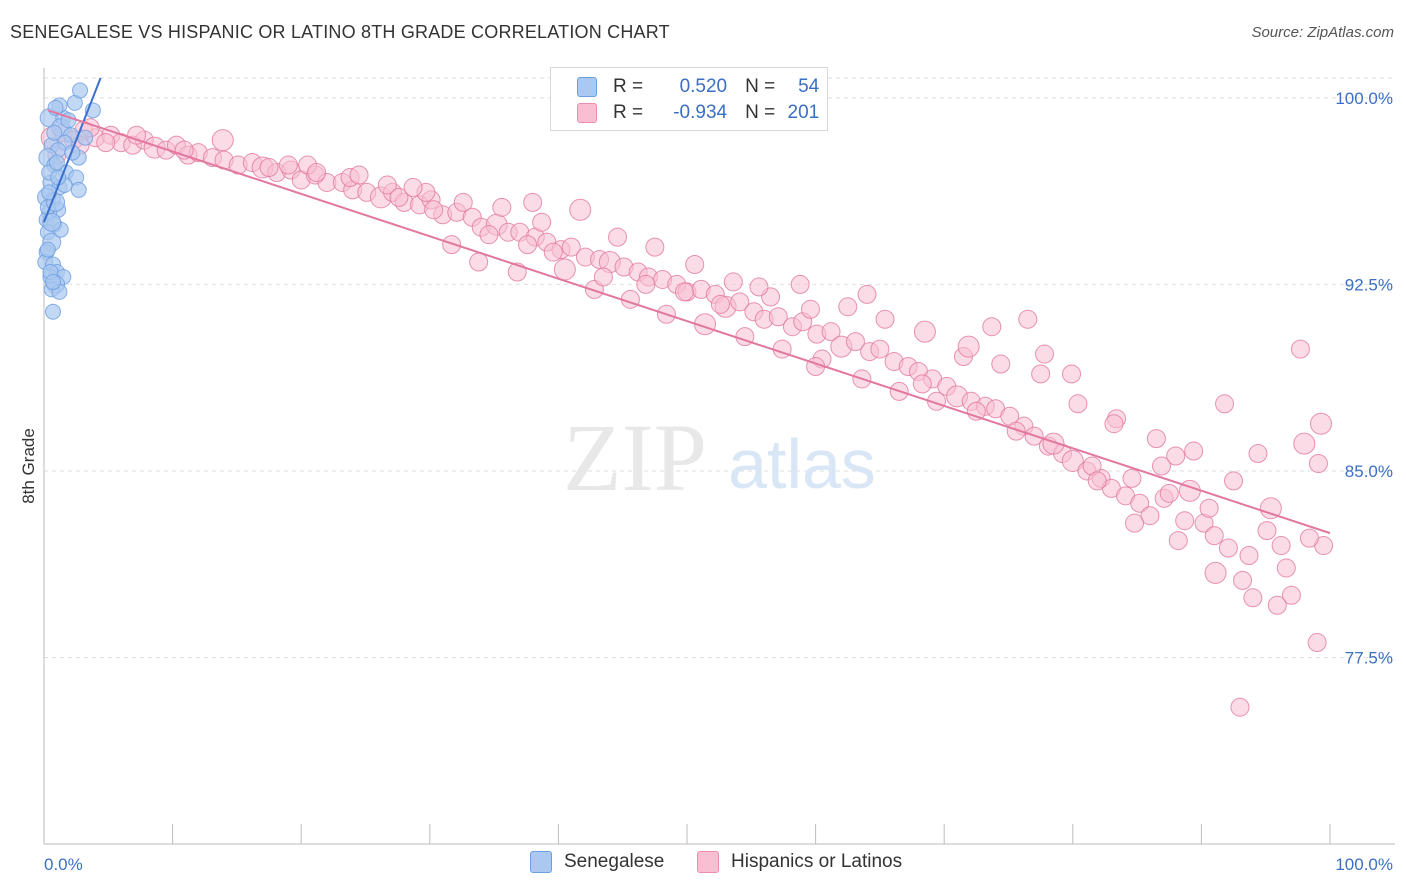 This screenshot has width=1406, height=892. I want to click on legend-row-senegalese: R = 0.520 N = 54, so click(685, 87).